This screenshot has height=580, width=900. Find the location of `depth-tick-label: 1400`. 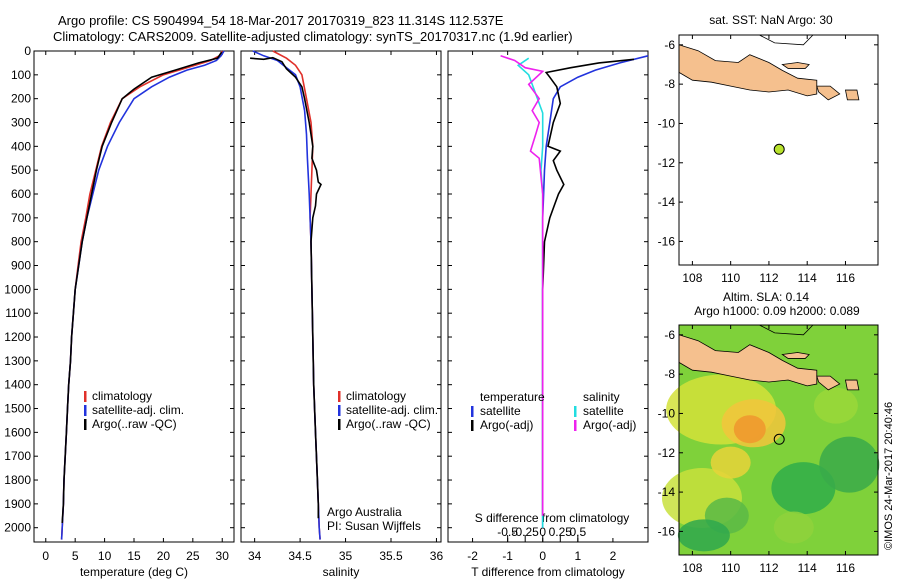

depth-tick-label: 1400 is located at coordinates (17, 385).